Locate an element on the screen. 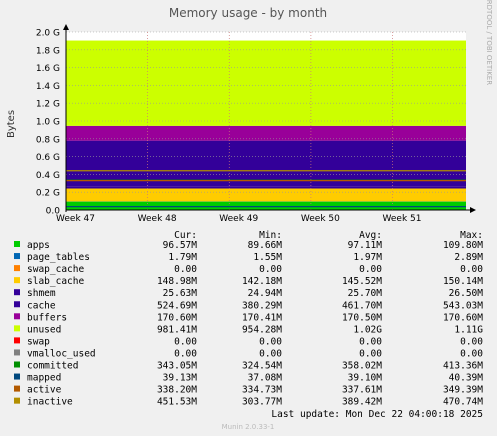 This screenshot has width=497, height=436. legend-max-committed: 413.36M is located at coordinates (463, 366).